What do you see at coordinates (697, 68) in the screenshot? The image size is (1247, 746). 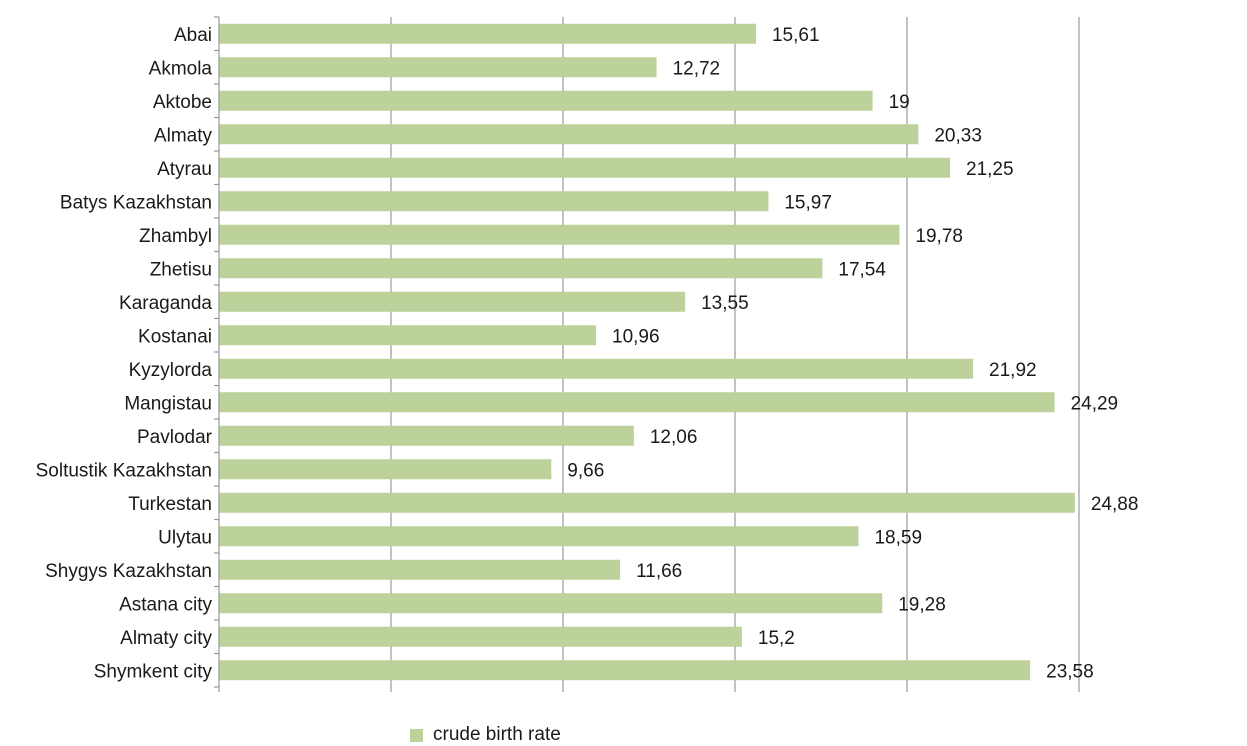 I see `value-label: 12,72` at bounding box center [697, 68].